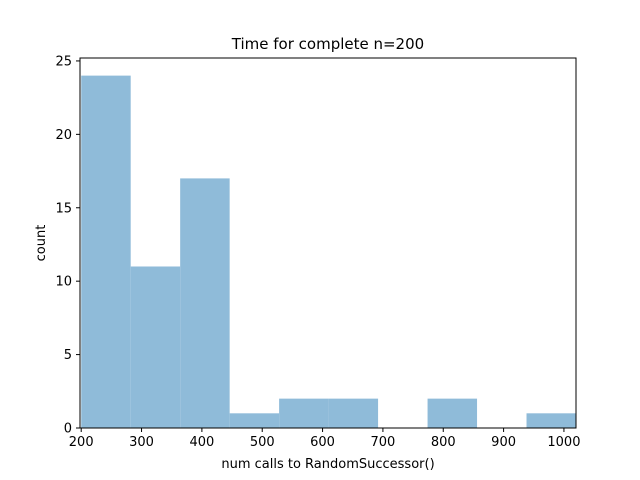 The image size is (640, 480). I want to click on y-axis-ticks: 0 5 10 15 20 25, so click(67, 245).